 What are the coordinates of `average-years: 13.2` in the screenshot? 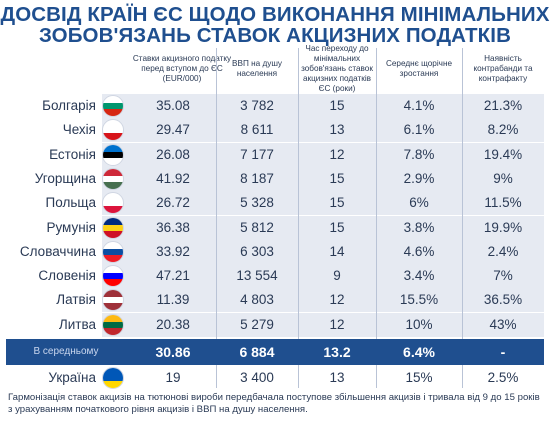 It's located at (337, 352).